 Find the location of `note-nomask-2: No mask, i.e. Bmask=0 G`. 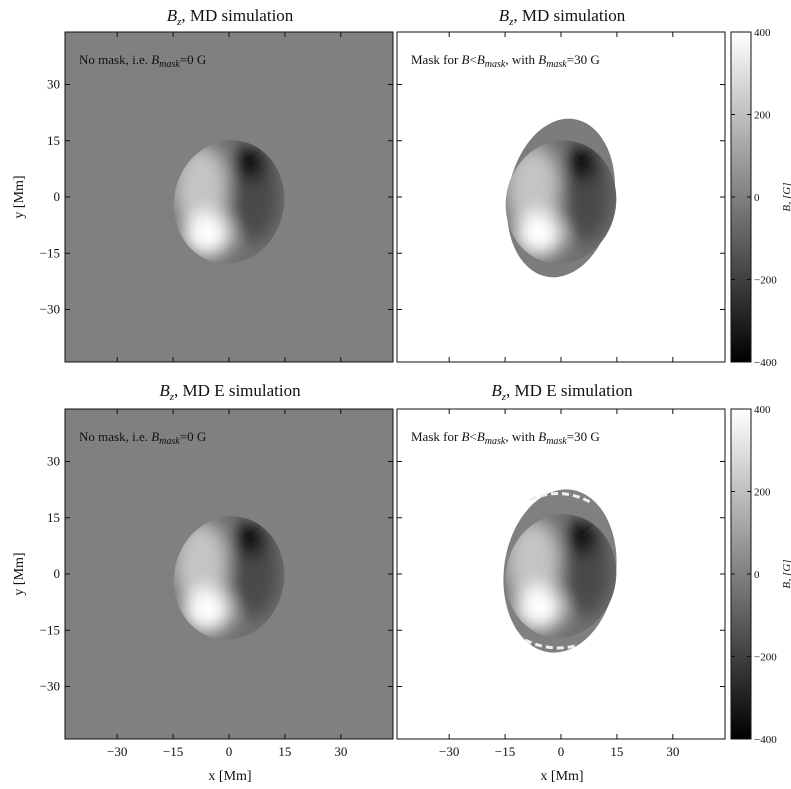

note-nomask-2: No mask, i.e. Bmask=0 G is located at coordinates (142, 438).